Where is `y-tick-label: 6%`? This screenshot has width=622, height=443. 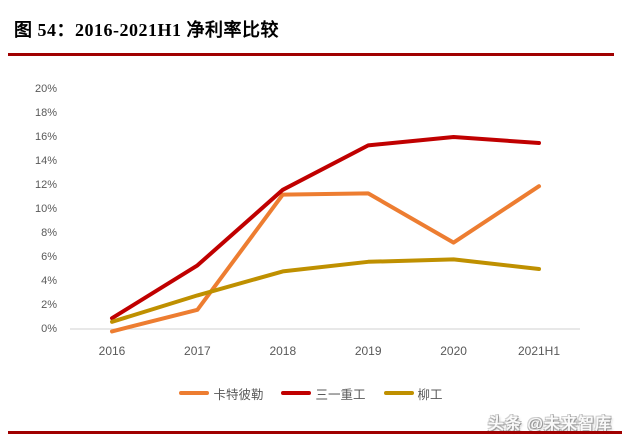 y-tick-label: 6% is located at coordinates (49, 257).